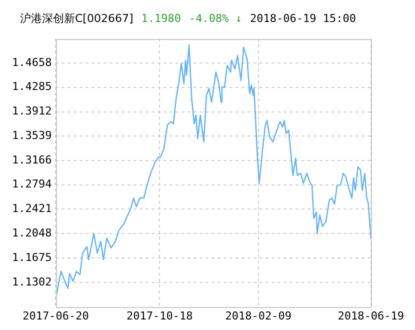 The width and height of the screenshot is (415, 330). I want to click on y-tick-label: 1.1302, so click(32, 281).